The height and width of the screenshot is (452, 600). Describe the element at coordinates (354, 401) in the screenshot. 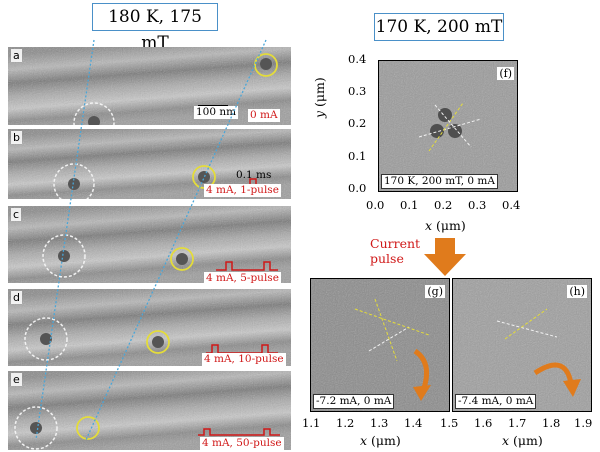

I see `panel-g-caption: -7.2 mA, 0 mA` at that location.